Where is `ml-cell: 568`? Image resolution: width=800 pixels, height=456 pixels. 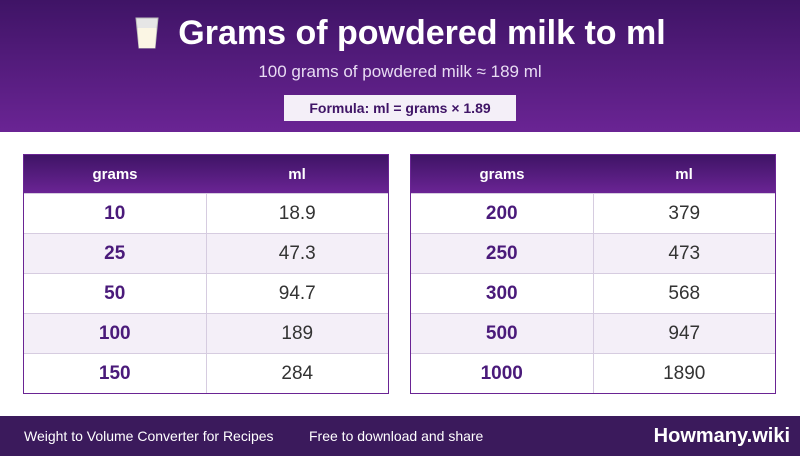
ml-cell: 568 is located at coordinates (683, 293).